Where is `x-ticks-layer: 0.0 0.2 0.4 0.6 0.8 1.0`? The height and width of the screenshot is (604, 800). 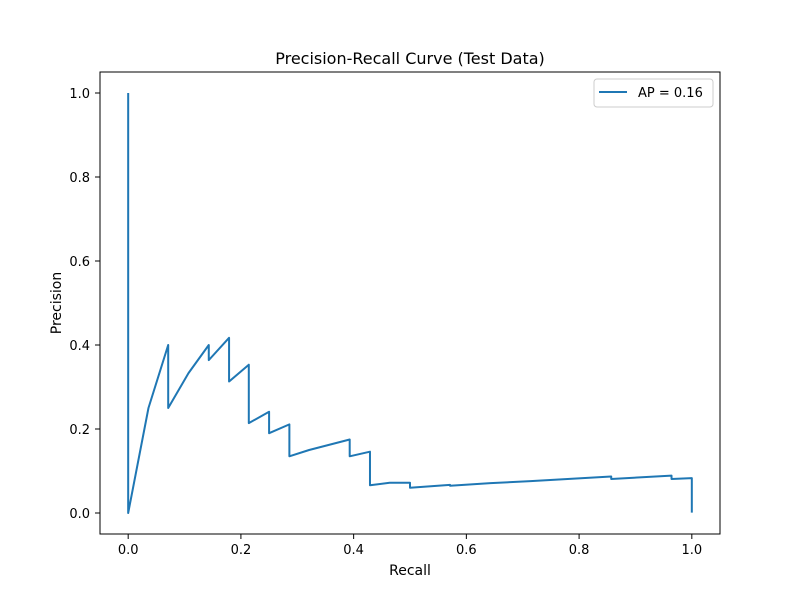
x-ticks-layer: 0.0 0.2 0.4 0.6 0.8 1.0 is located at coordinates (410, 546).